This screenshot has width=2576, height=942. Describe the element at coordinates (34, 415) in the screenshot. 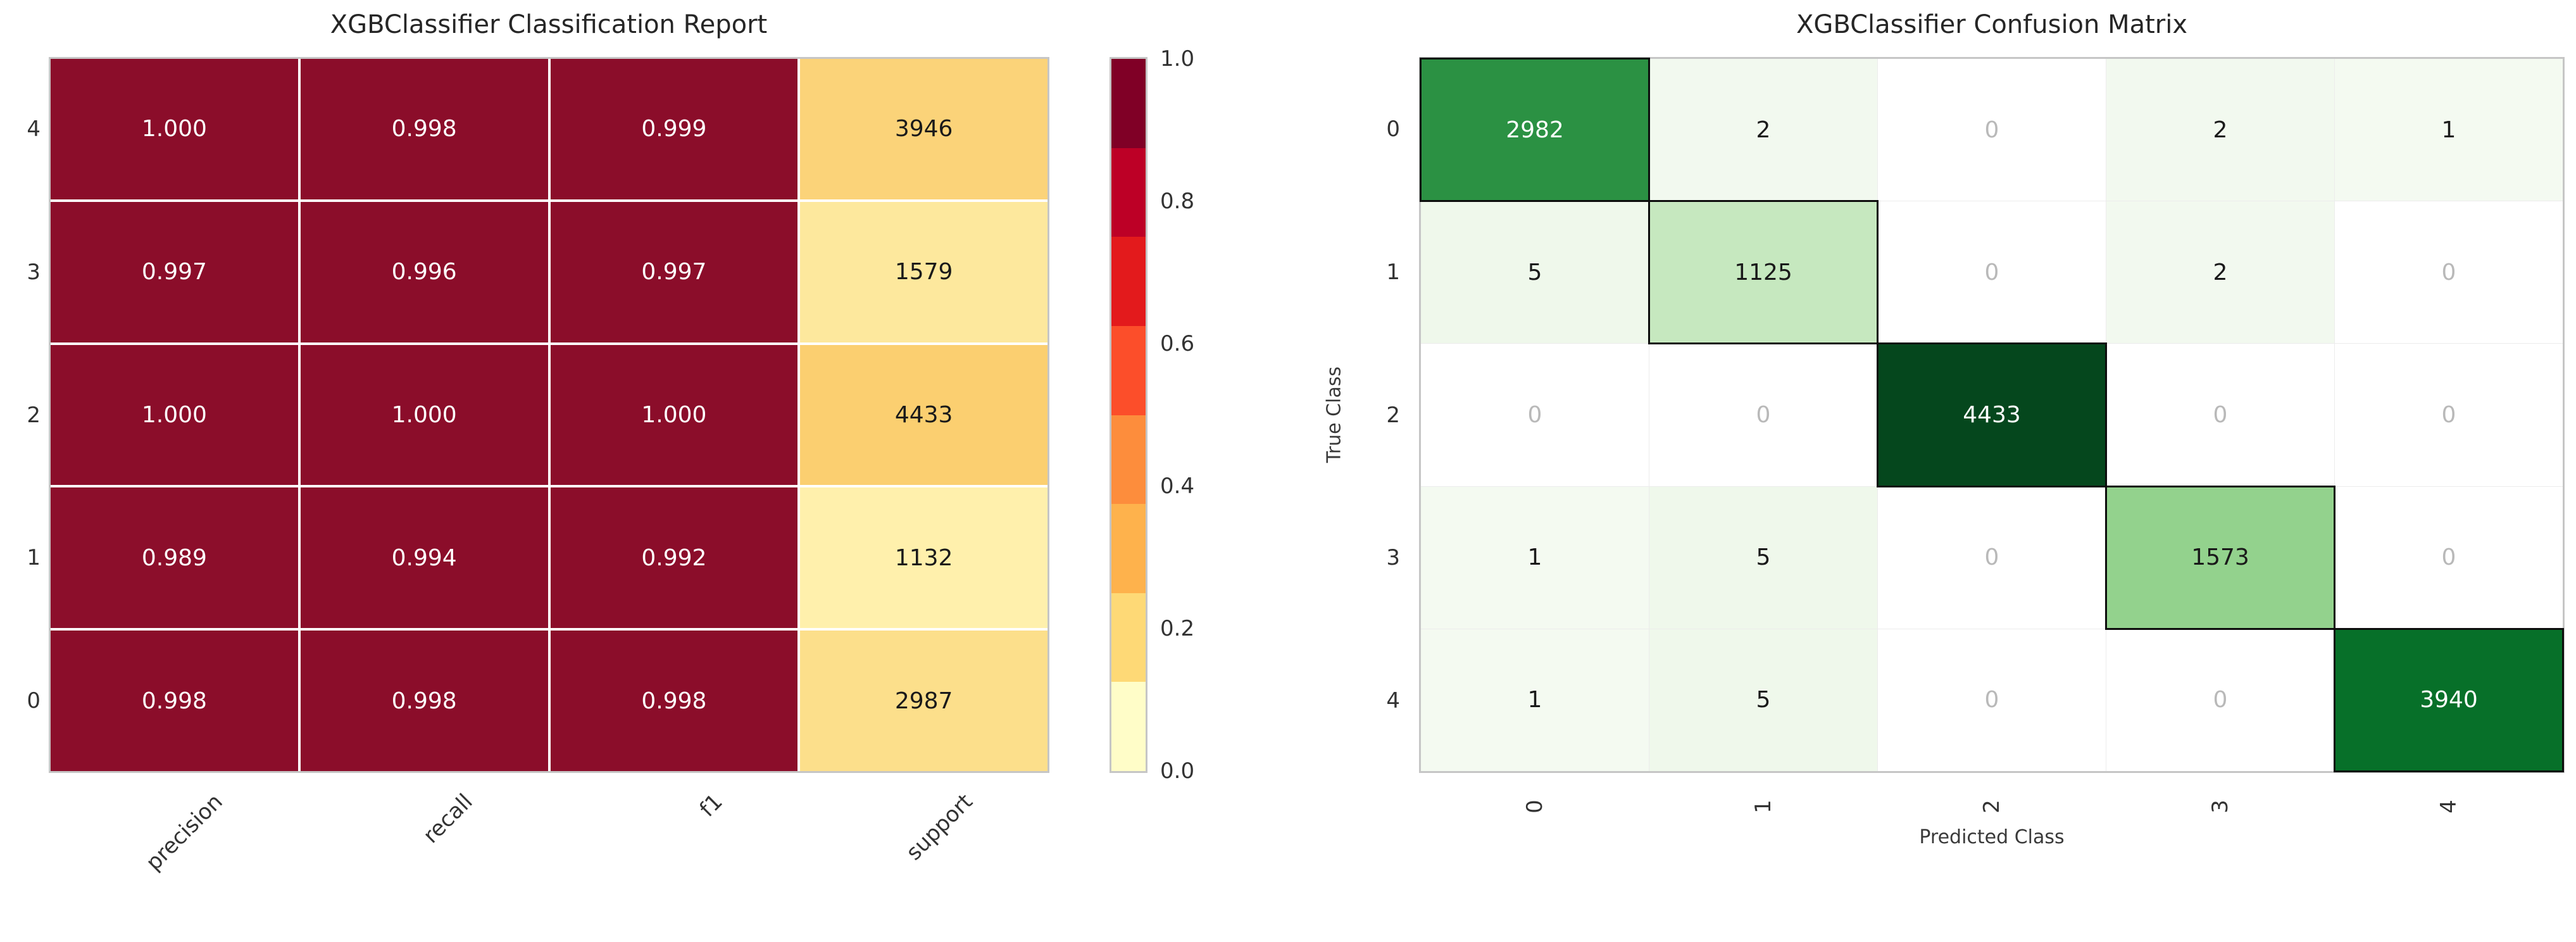

I see `report-ytick-2: 2` at that location.